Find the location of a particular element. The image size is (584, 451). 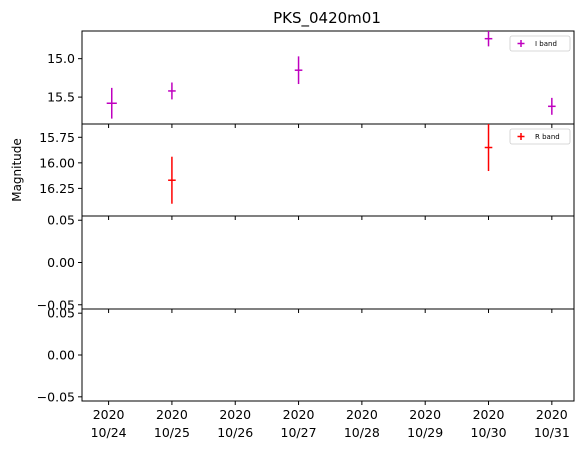

x-tick-label-date: 10/26 is located at coordinates (235, 432).